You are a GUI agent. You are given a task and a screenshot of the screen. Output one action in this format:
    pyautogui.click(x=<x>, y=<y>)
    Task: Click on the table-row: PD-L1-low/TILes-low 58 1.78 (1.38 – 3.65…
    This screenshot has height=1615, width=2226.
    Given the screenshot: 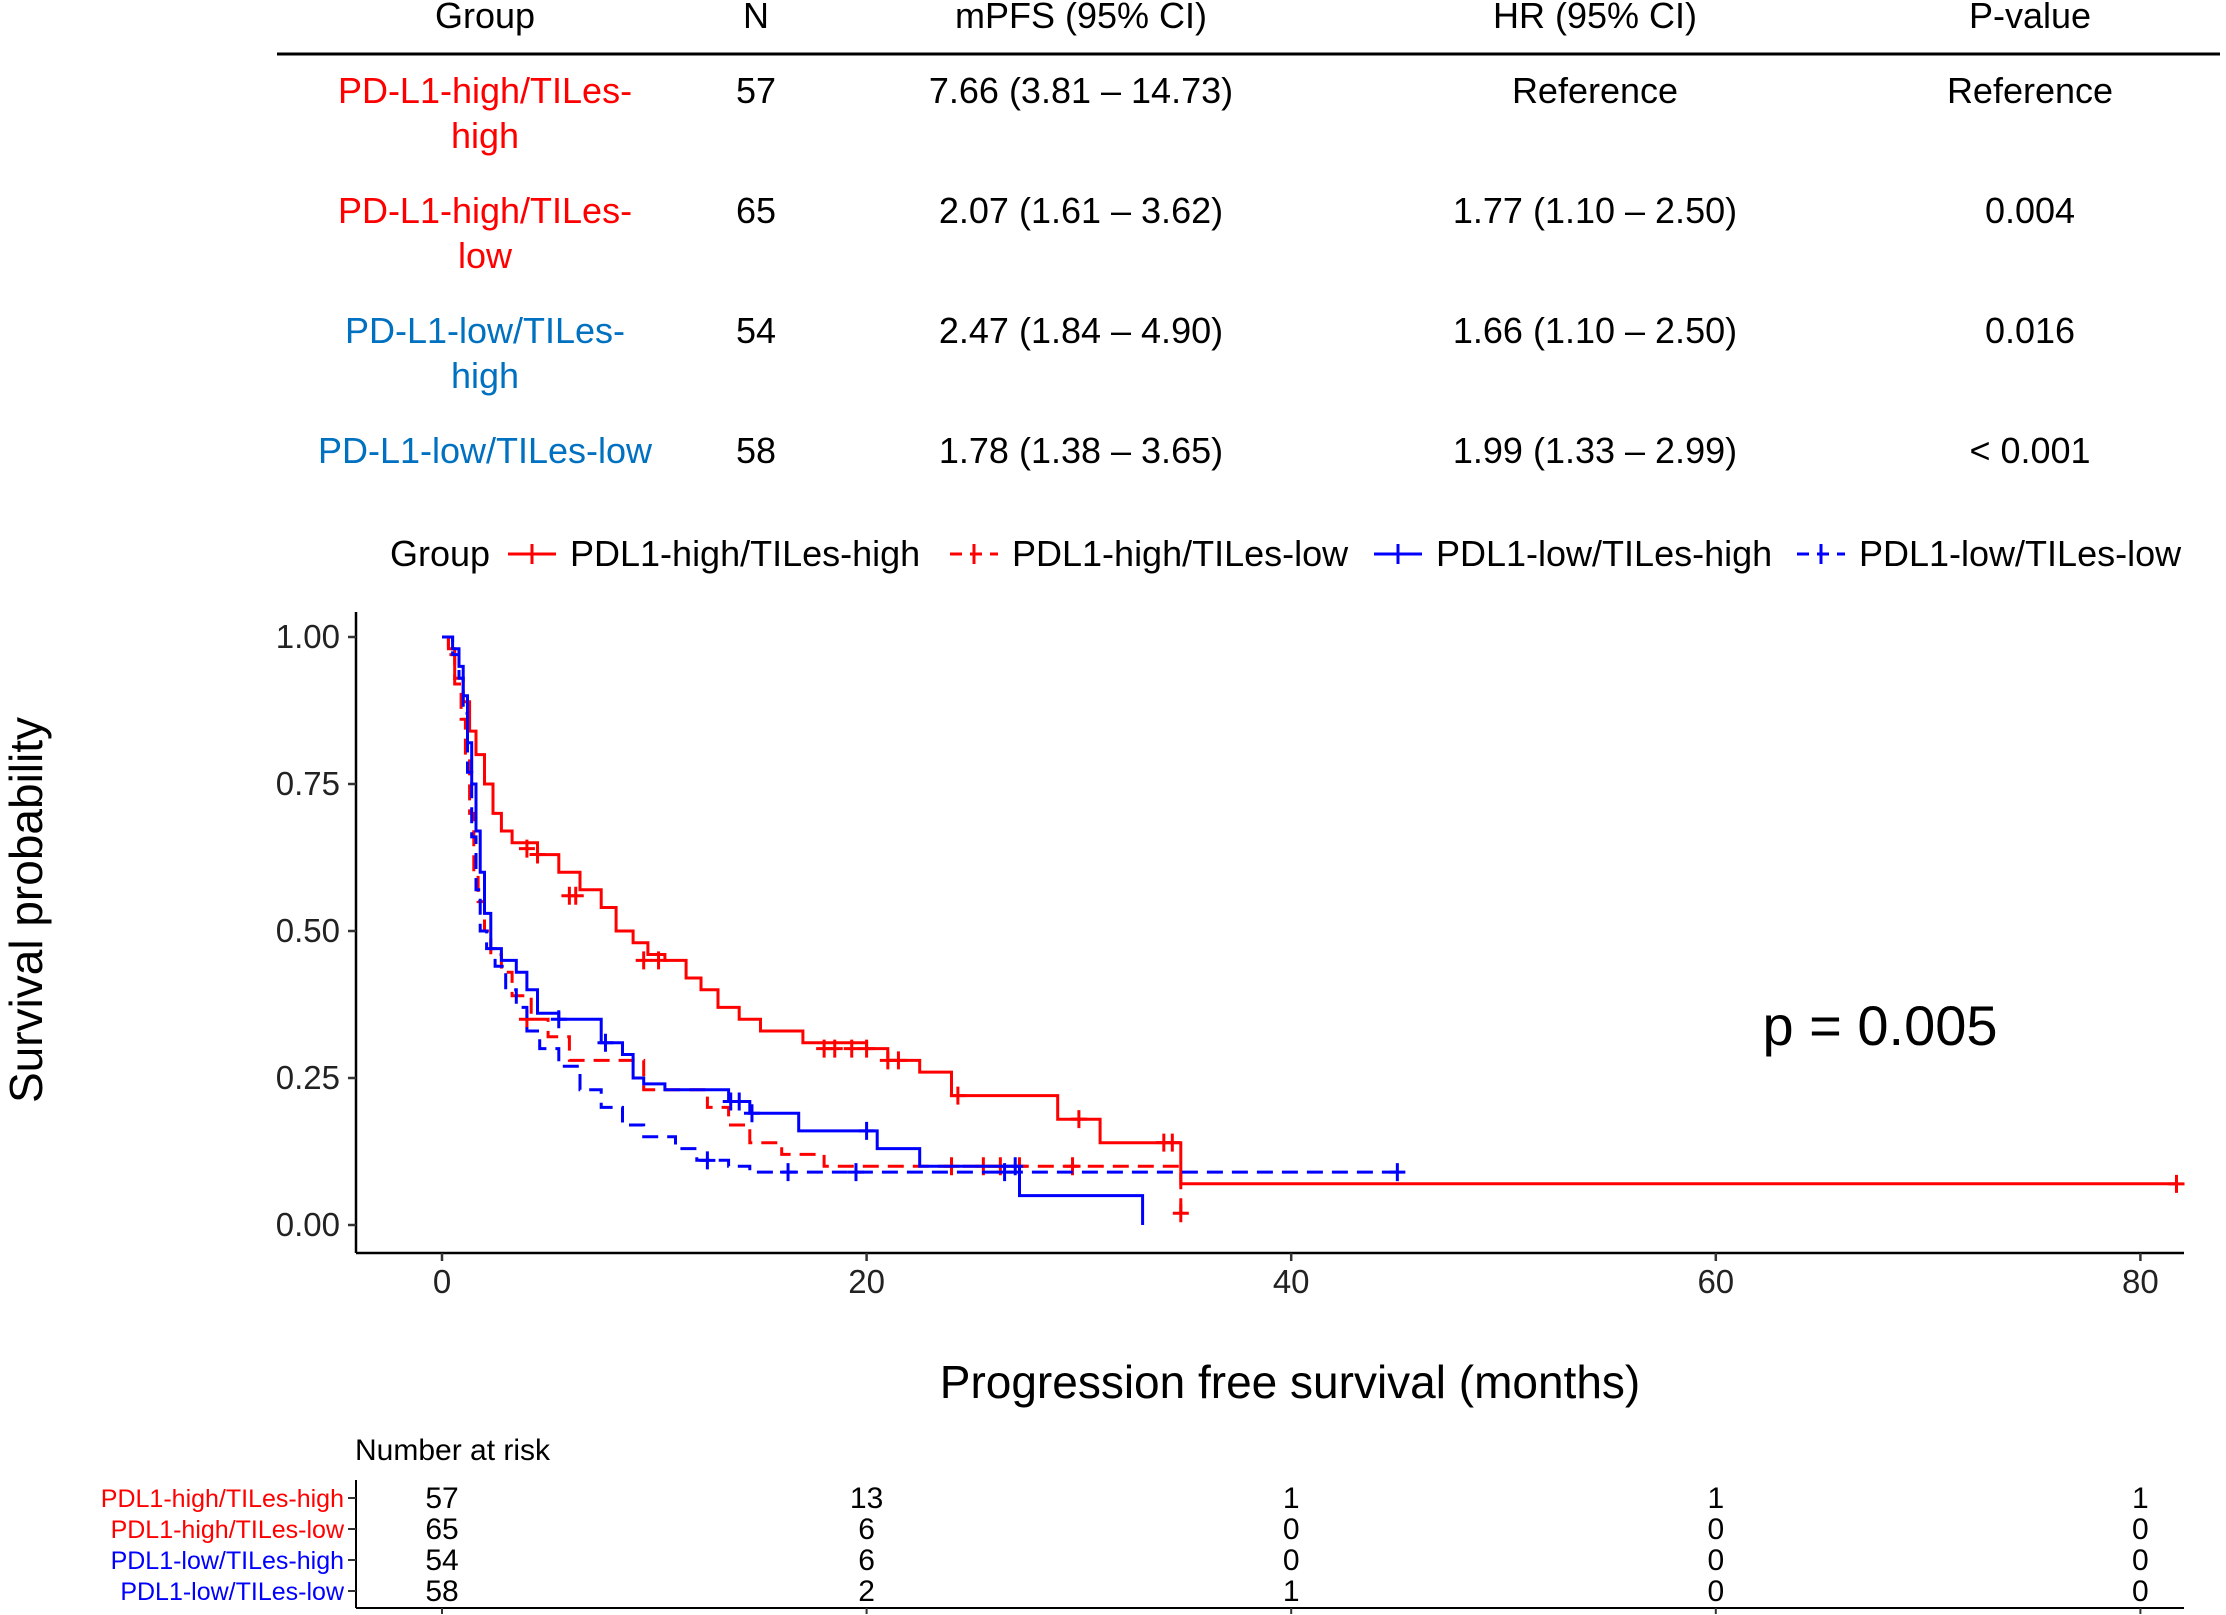 What is the action you would take?
    pyautogui.click(x=1204, y=450)
    